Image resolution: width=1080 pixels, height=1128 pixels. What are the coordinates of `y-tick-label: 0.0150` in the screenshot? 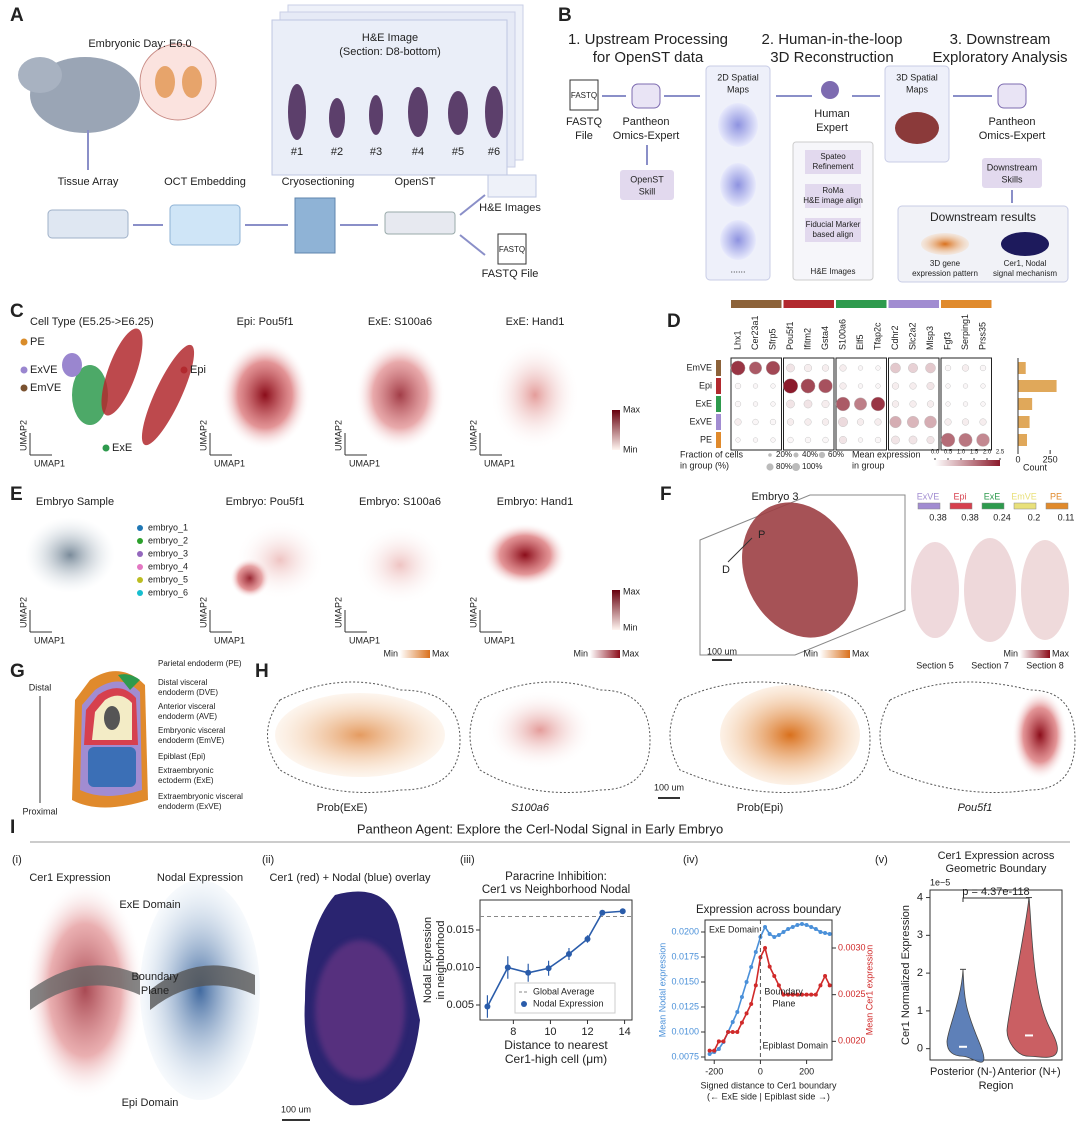 It's located at (685, 981).